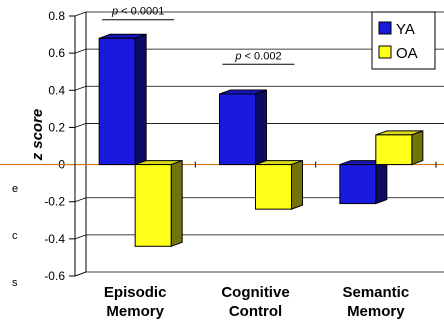 Image resolution: width=444 pixels, height=325 pixels. What do you see at coordinates (375, 302) in the screenshot?
I see `x-category-label: Semantic Memory` at bounding box center [375, 302].